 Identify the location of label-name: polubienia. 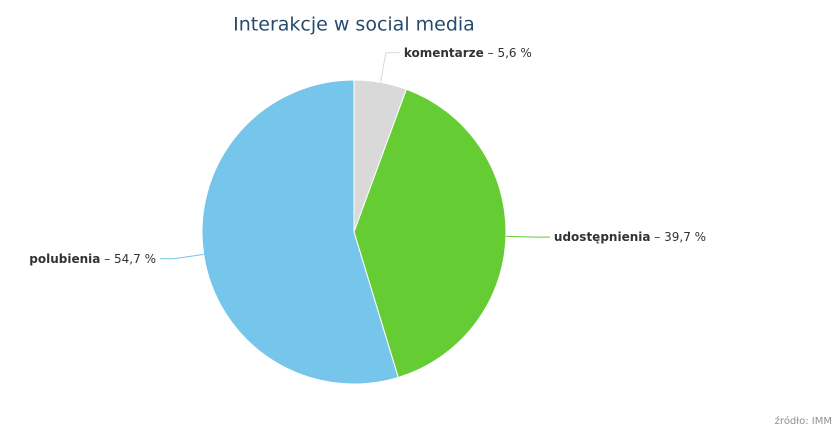
(64, 258).